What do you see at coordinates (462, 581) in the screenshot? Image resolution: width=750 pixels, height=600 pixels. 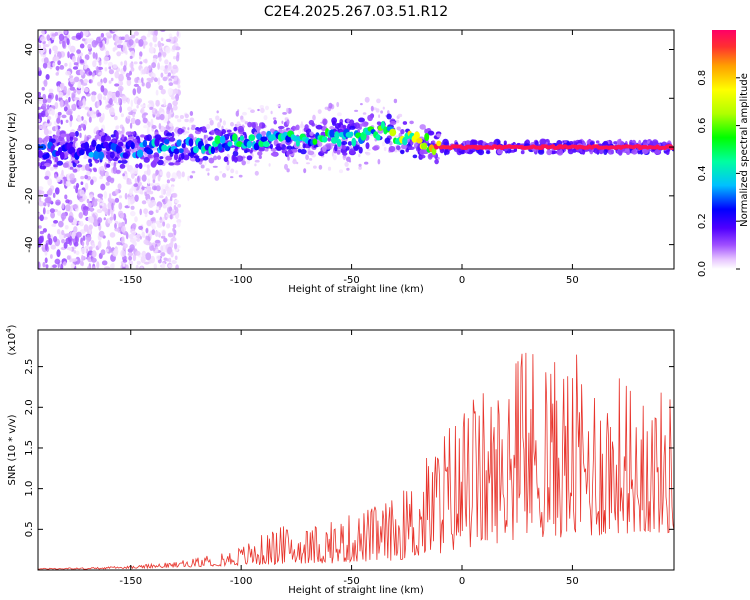 I see `x-tick-label: 0` at bounding box center [462, 581].